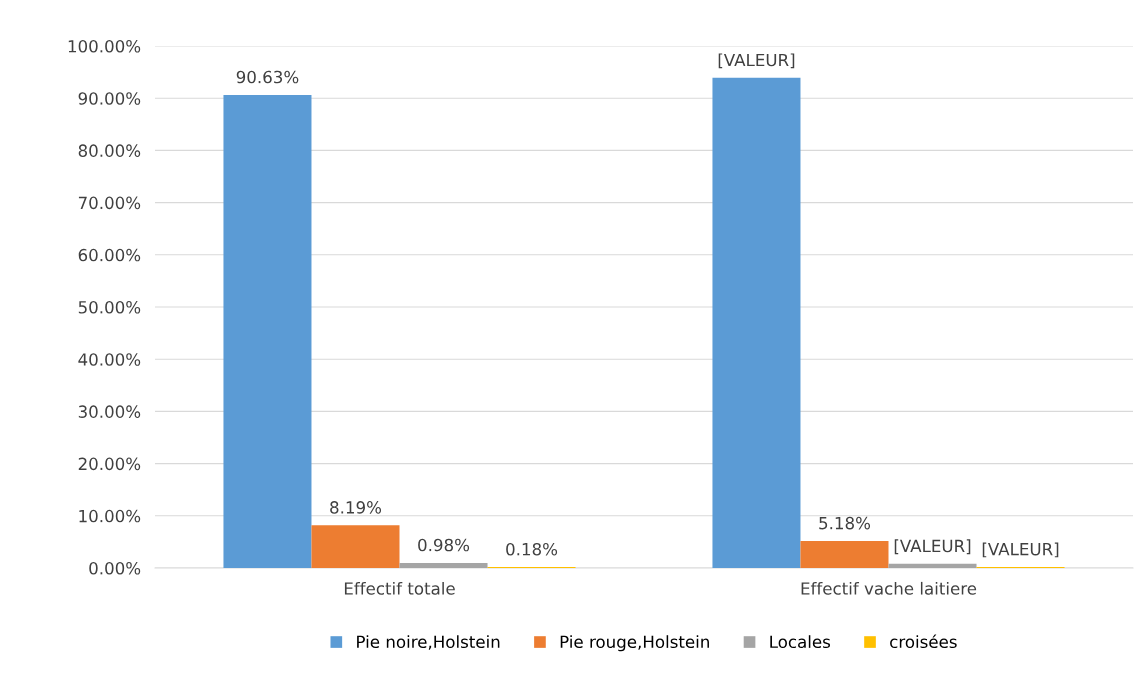 The width and height of the screenshot is (1147, 679). I want to click on x-tick-label: Effectif vache laitiere, so click(889, 588).